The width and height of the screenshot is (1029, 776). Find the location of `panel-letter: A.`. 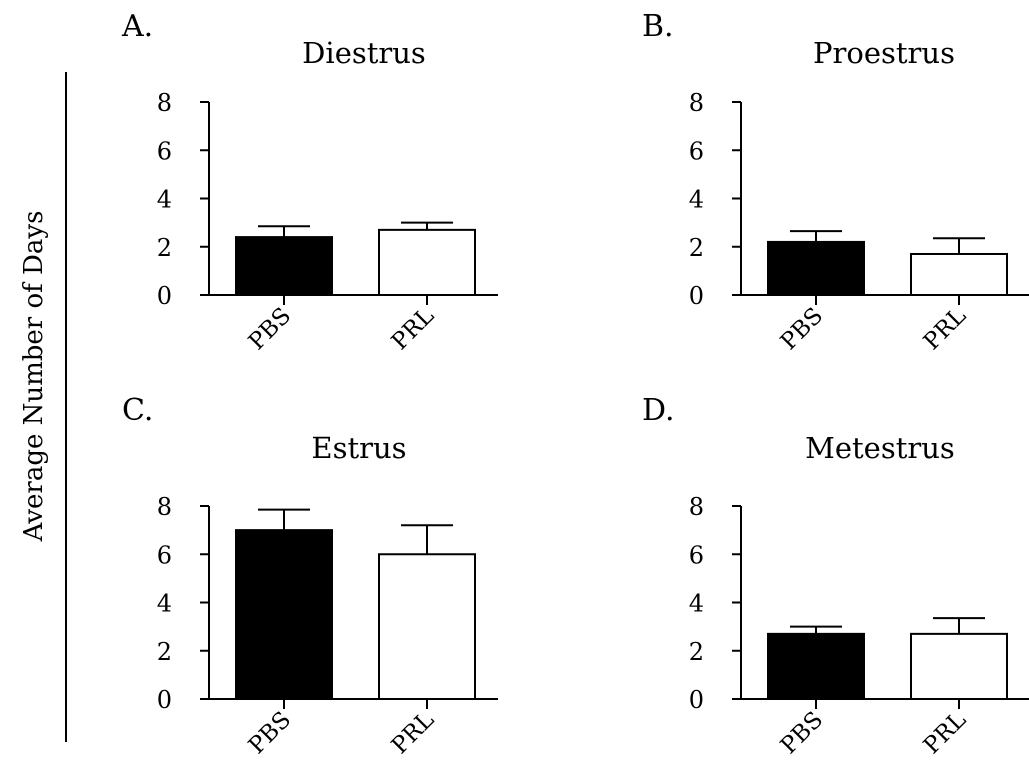

panel-letter: A. is located at coordinates (137, 26).